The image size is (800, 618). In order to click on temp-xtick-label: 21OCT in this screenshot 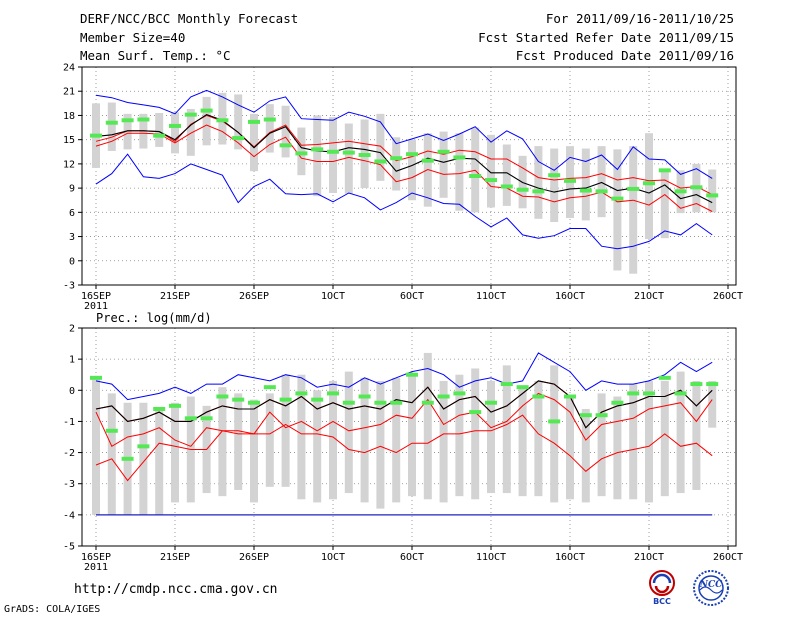, I will do `click(649, 296)`.